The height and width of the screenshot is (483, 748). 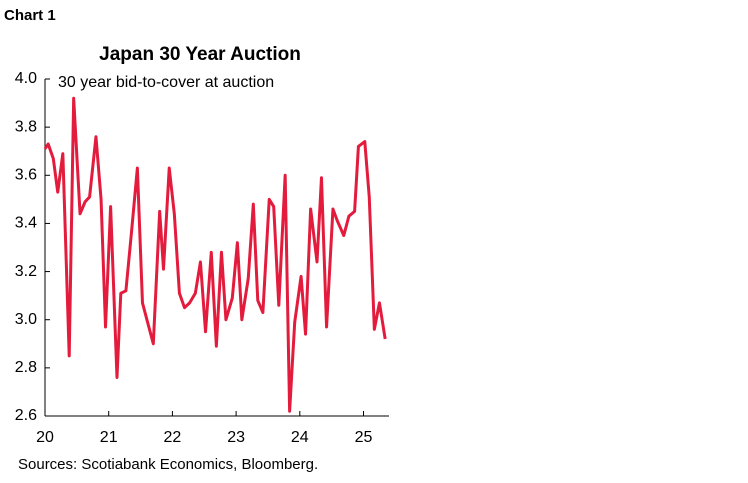 What do you see at coordinates (45, 437) in the screenshot?
I see `x-tick-label: 20` at bounding box center [45, 437].